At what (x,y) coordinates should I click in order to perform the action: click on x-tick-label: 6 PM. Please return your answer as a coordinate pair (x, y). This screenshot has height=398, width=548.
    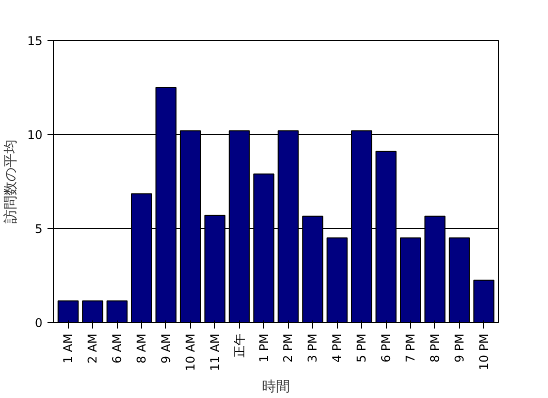
    Looking at the image, I should click on (386, 348).